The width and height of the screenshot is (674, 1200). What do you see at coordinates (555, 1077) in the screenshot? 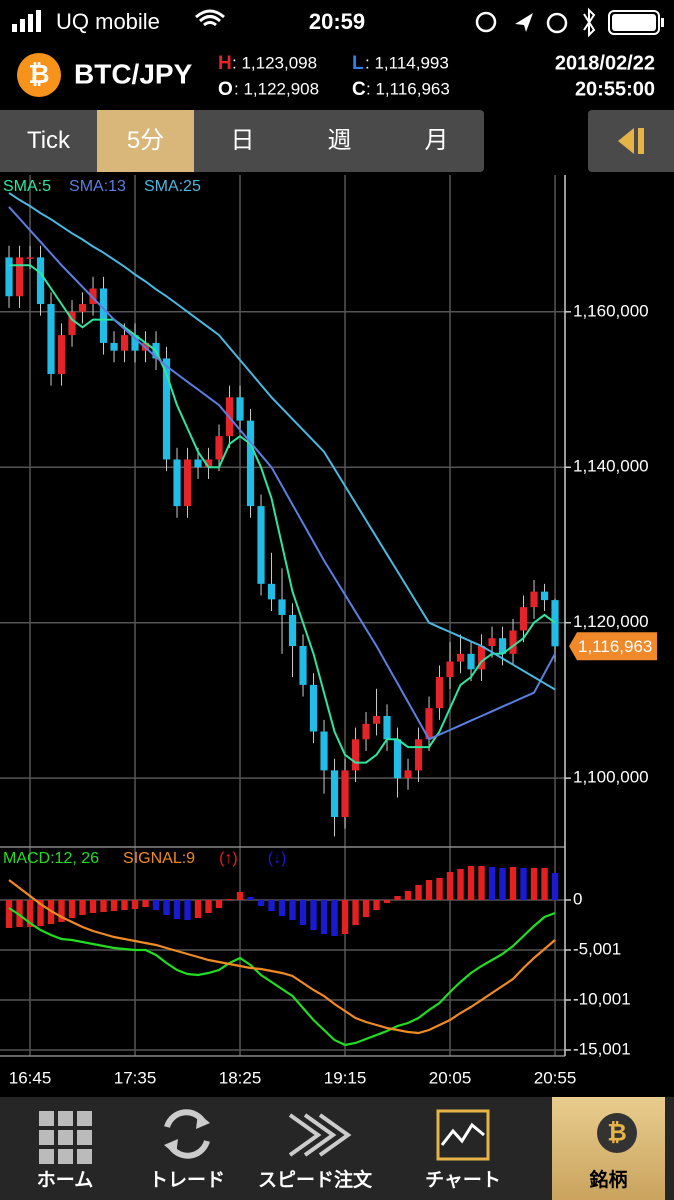
I see `x-tick-label: 20:55` at bounding box center [555, 1077].